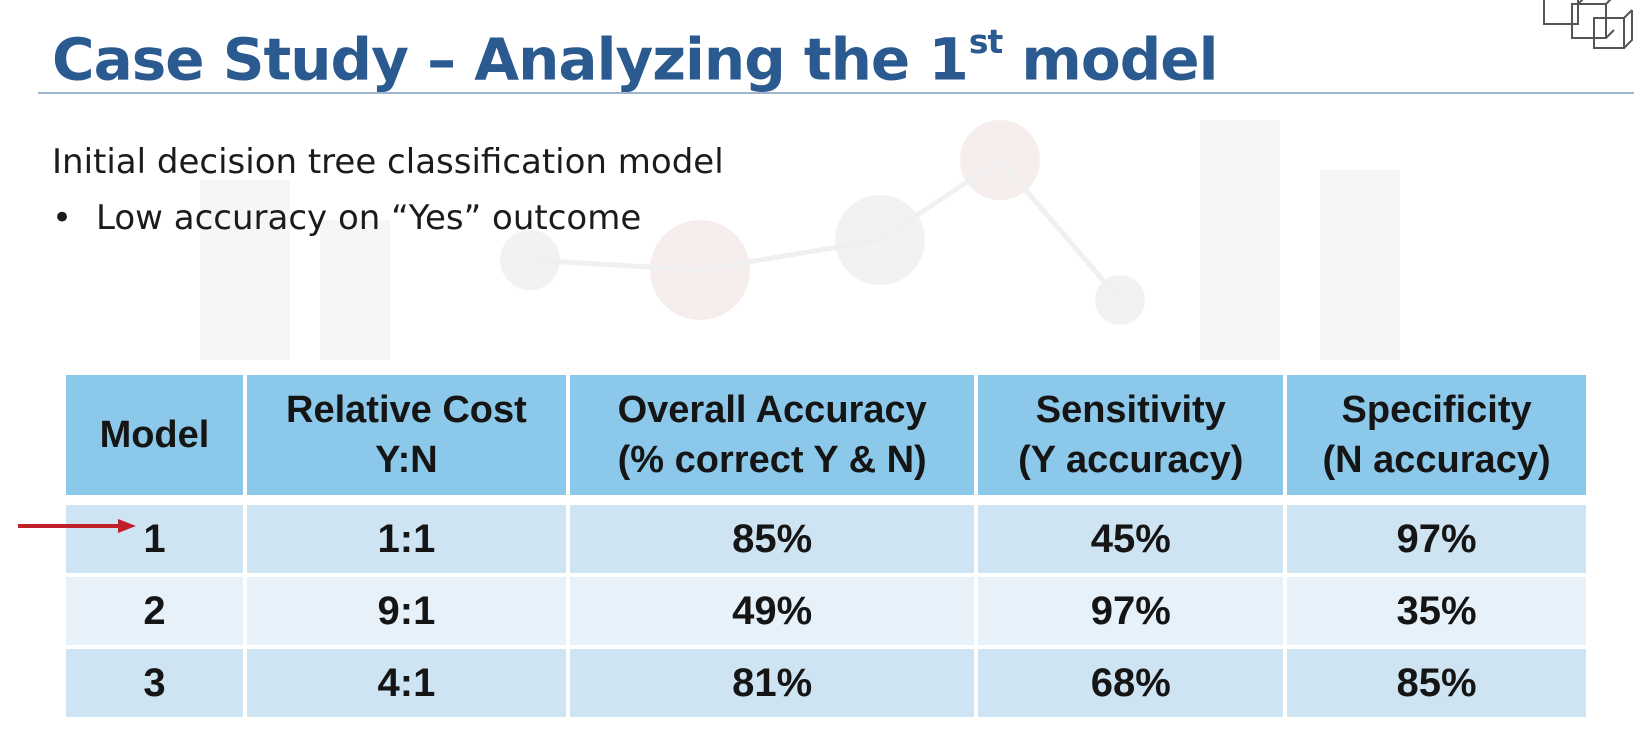 This screenshot has height=730, width=1634. I want to click on cell-specificity: 85%, so click(1435, 684).